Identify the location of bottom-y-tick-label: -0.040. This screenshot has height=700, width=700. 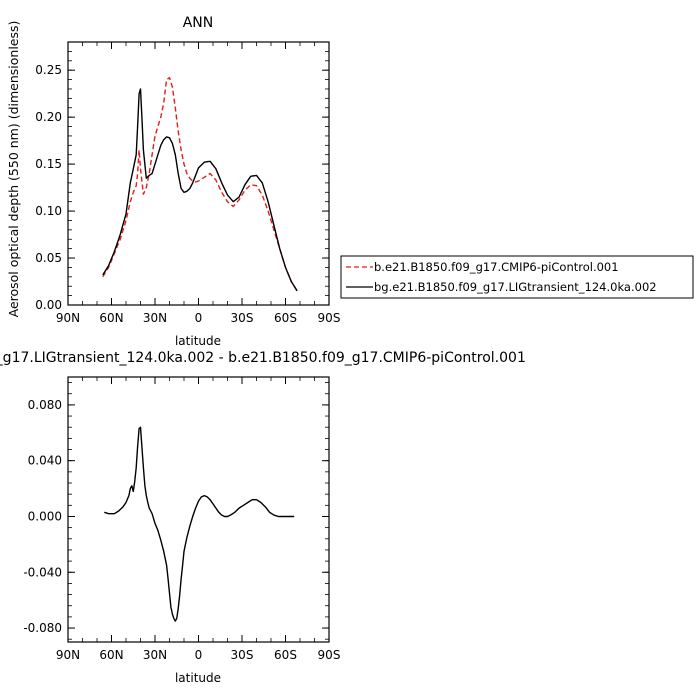
(42, 572).